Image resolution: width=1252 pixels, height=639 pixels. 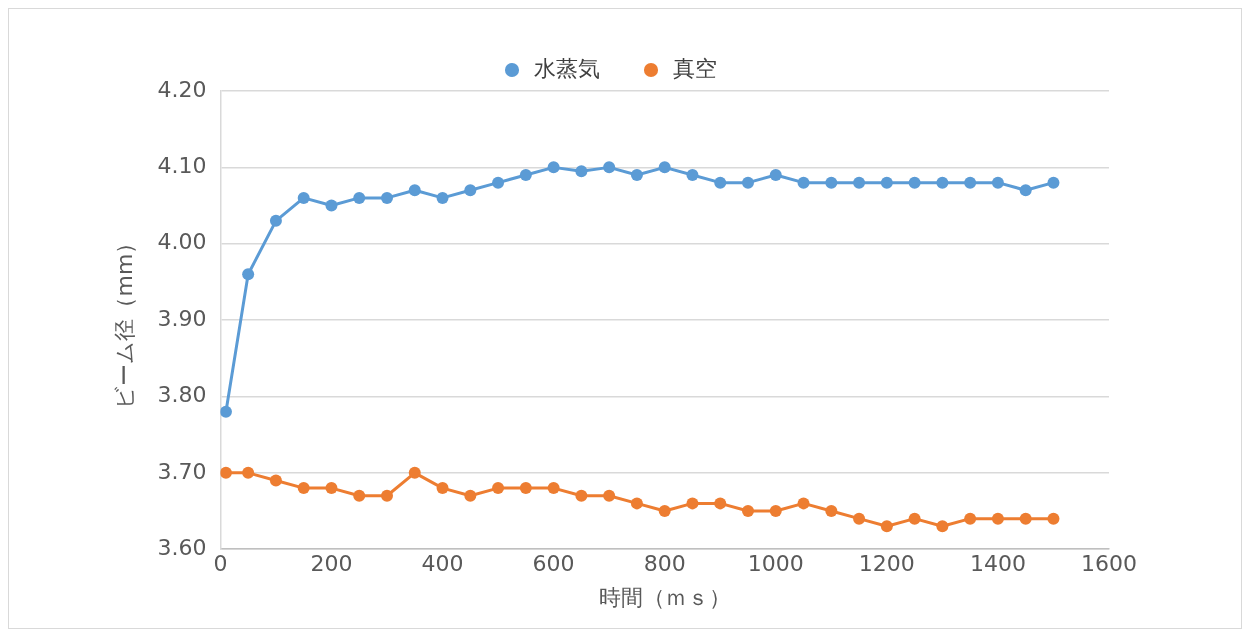 What do you see at coordinates (182, 318) in the screenshot?
I see `y-tick-label: 3.90` at bounding box center [182, 318].